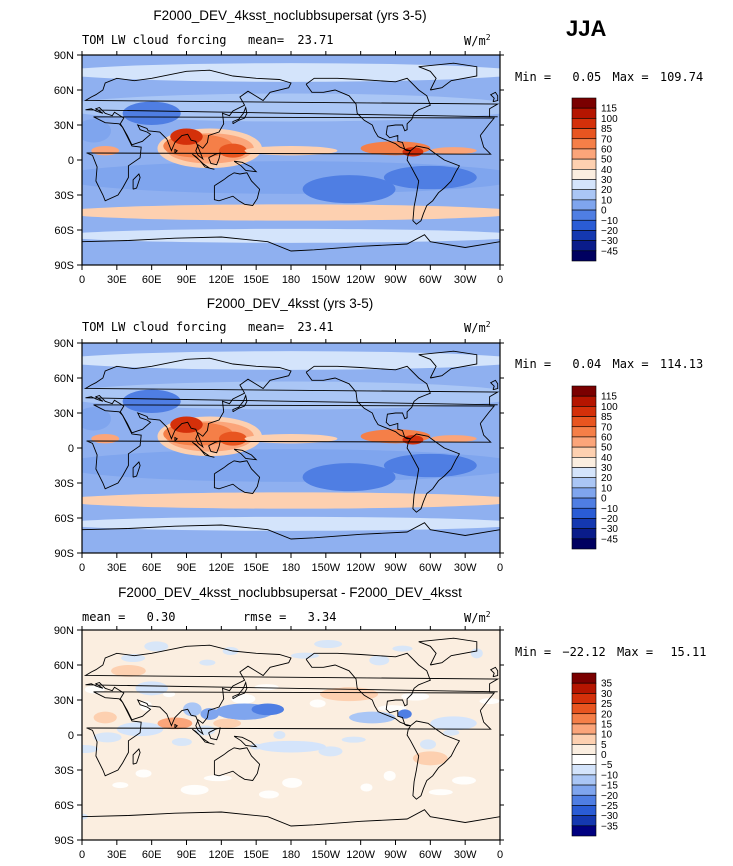 The height and width of the screenshot is (866, 733). I want to click on panel-3-units-exp: 2, so click(488, 614).